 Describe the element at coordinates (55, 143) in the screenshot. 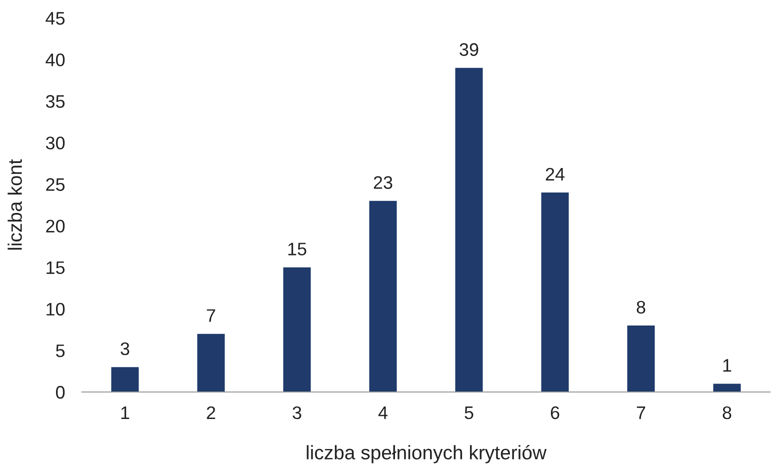

I see `y-tick-label: 30` at that location.